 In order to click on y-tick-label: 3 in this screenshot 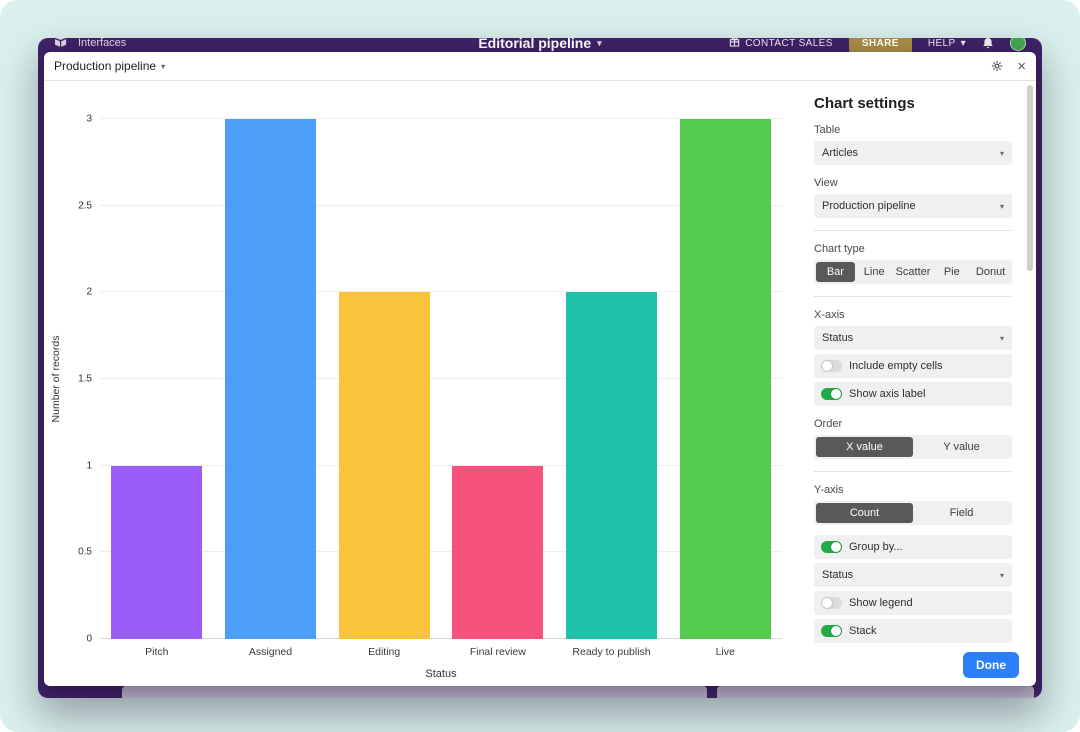, I will do `click(89, 119)`.